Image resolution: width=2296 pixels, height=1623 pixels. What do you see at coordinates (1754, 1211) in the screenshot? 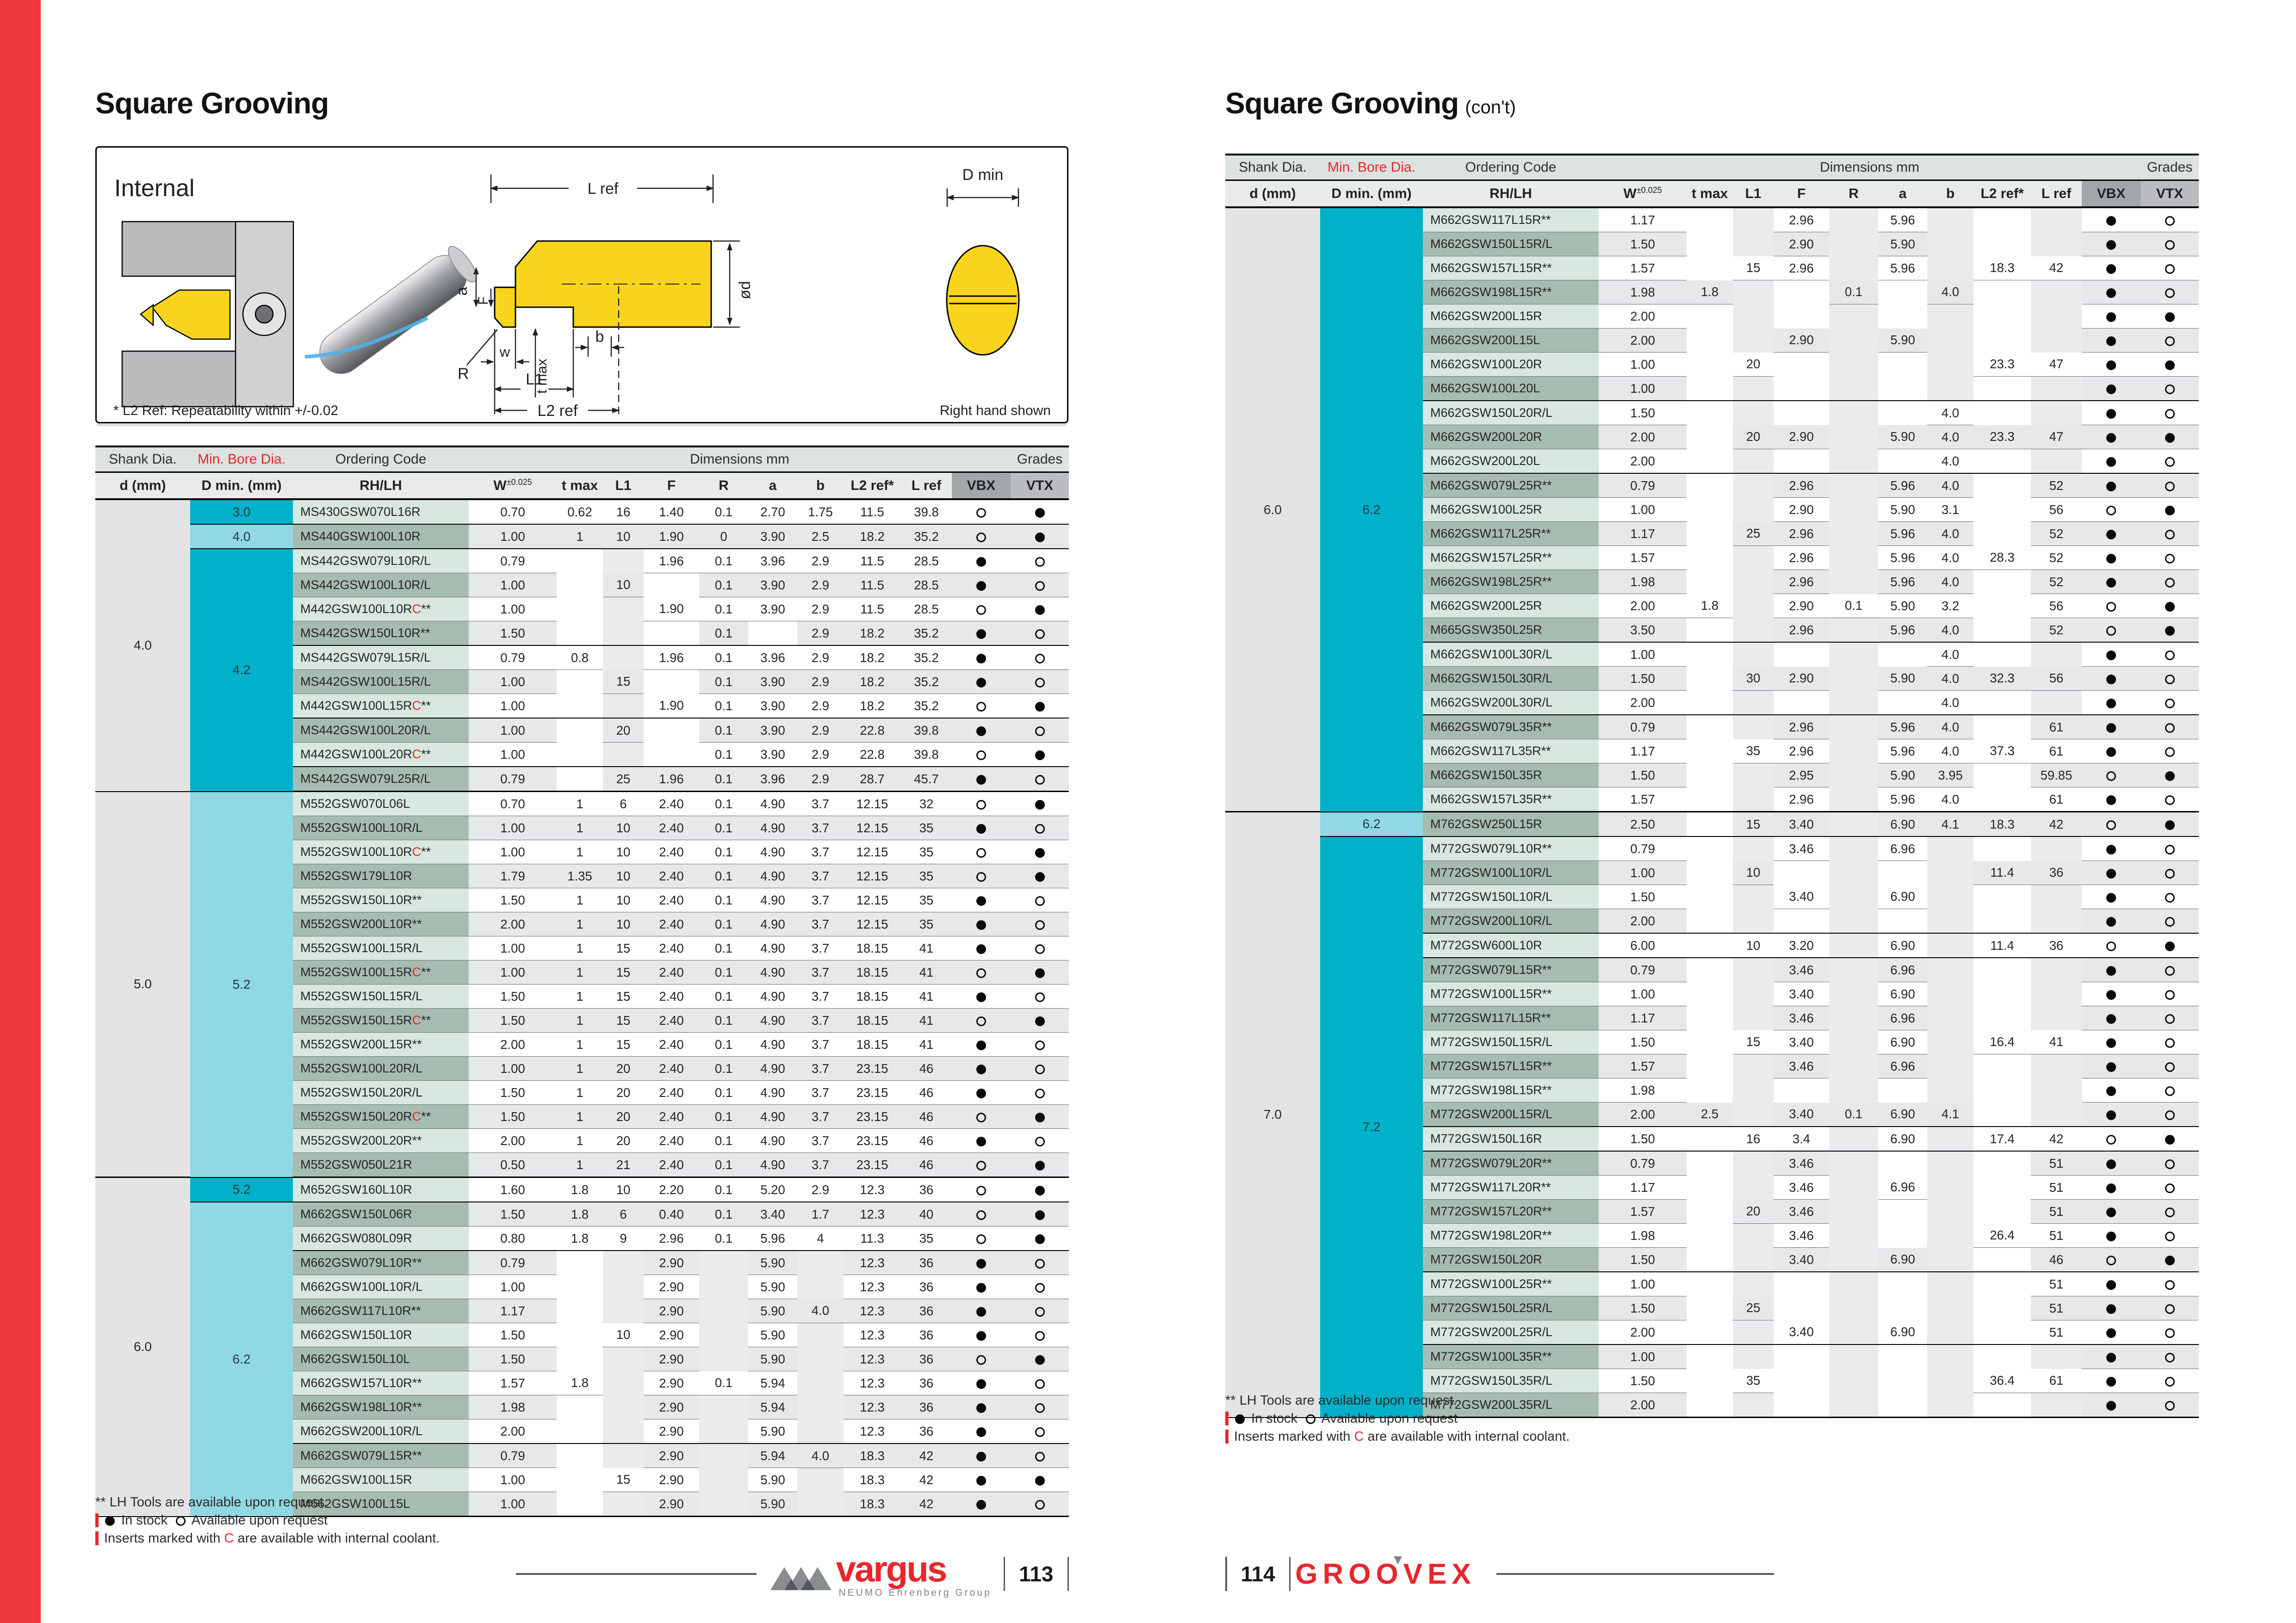
I see `dimension-cell: 20` at bounding box center [1754, 1211].